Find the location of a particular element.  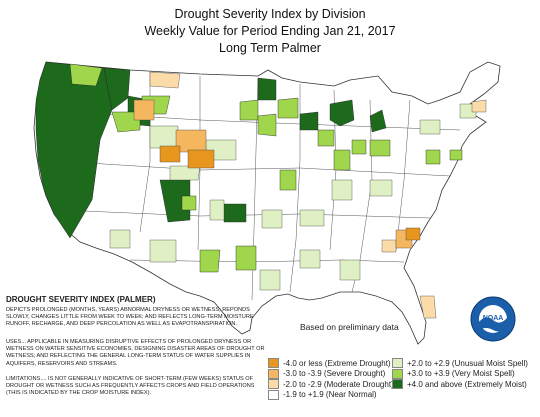

noaa-logo-text: NOAA is located at coordinates (493, 318).